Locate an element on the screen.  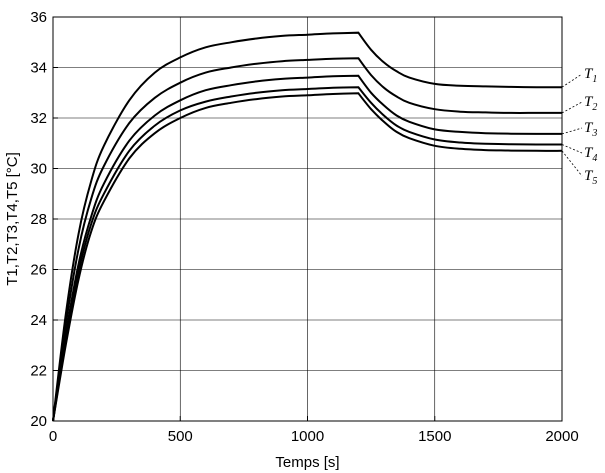
y-tick-label: 30 is located at coordinates (38, 169).